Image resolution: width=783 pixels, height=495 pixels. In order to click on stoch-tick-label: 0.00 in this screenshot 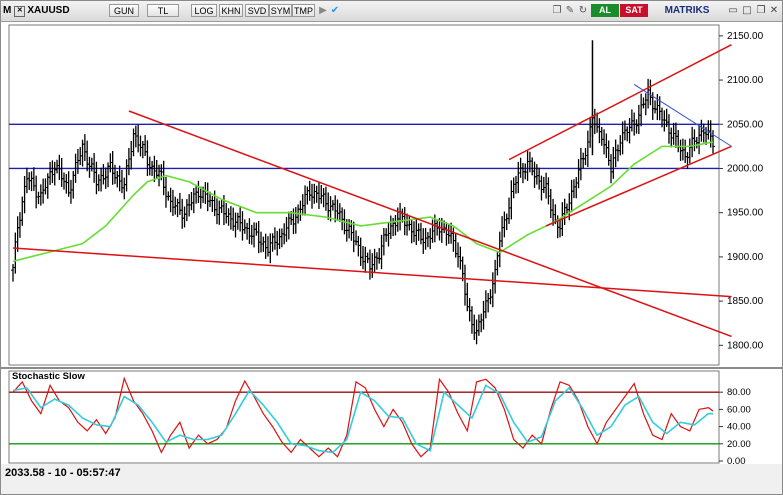, I will do `click(736, 460)`.